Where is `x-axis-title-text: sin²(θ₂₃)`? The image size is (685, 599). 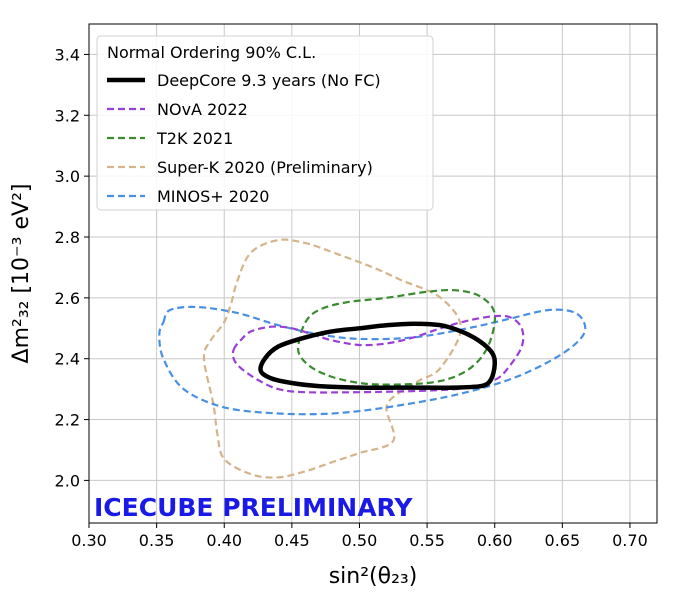 x-axis-title-text: sin²(θ₂₃) is located at coordinates (373, 576).